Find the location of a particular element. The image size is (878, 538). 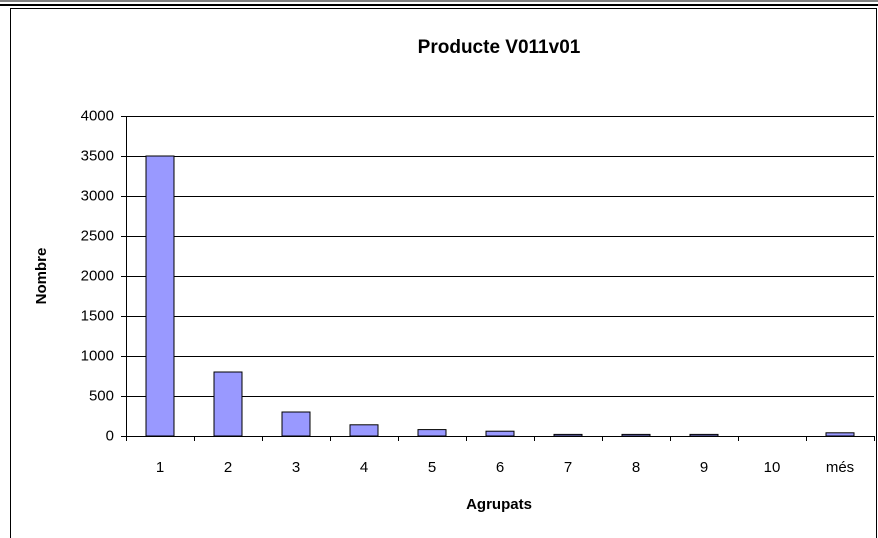

x-tick-label: 10 is located at coordinates (772, 467).